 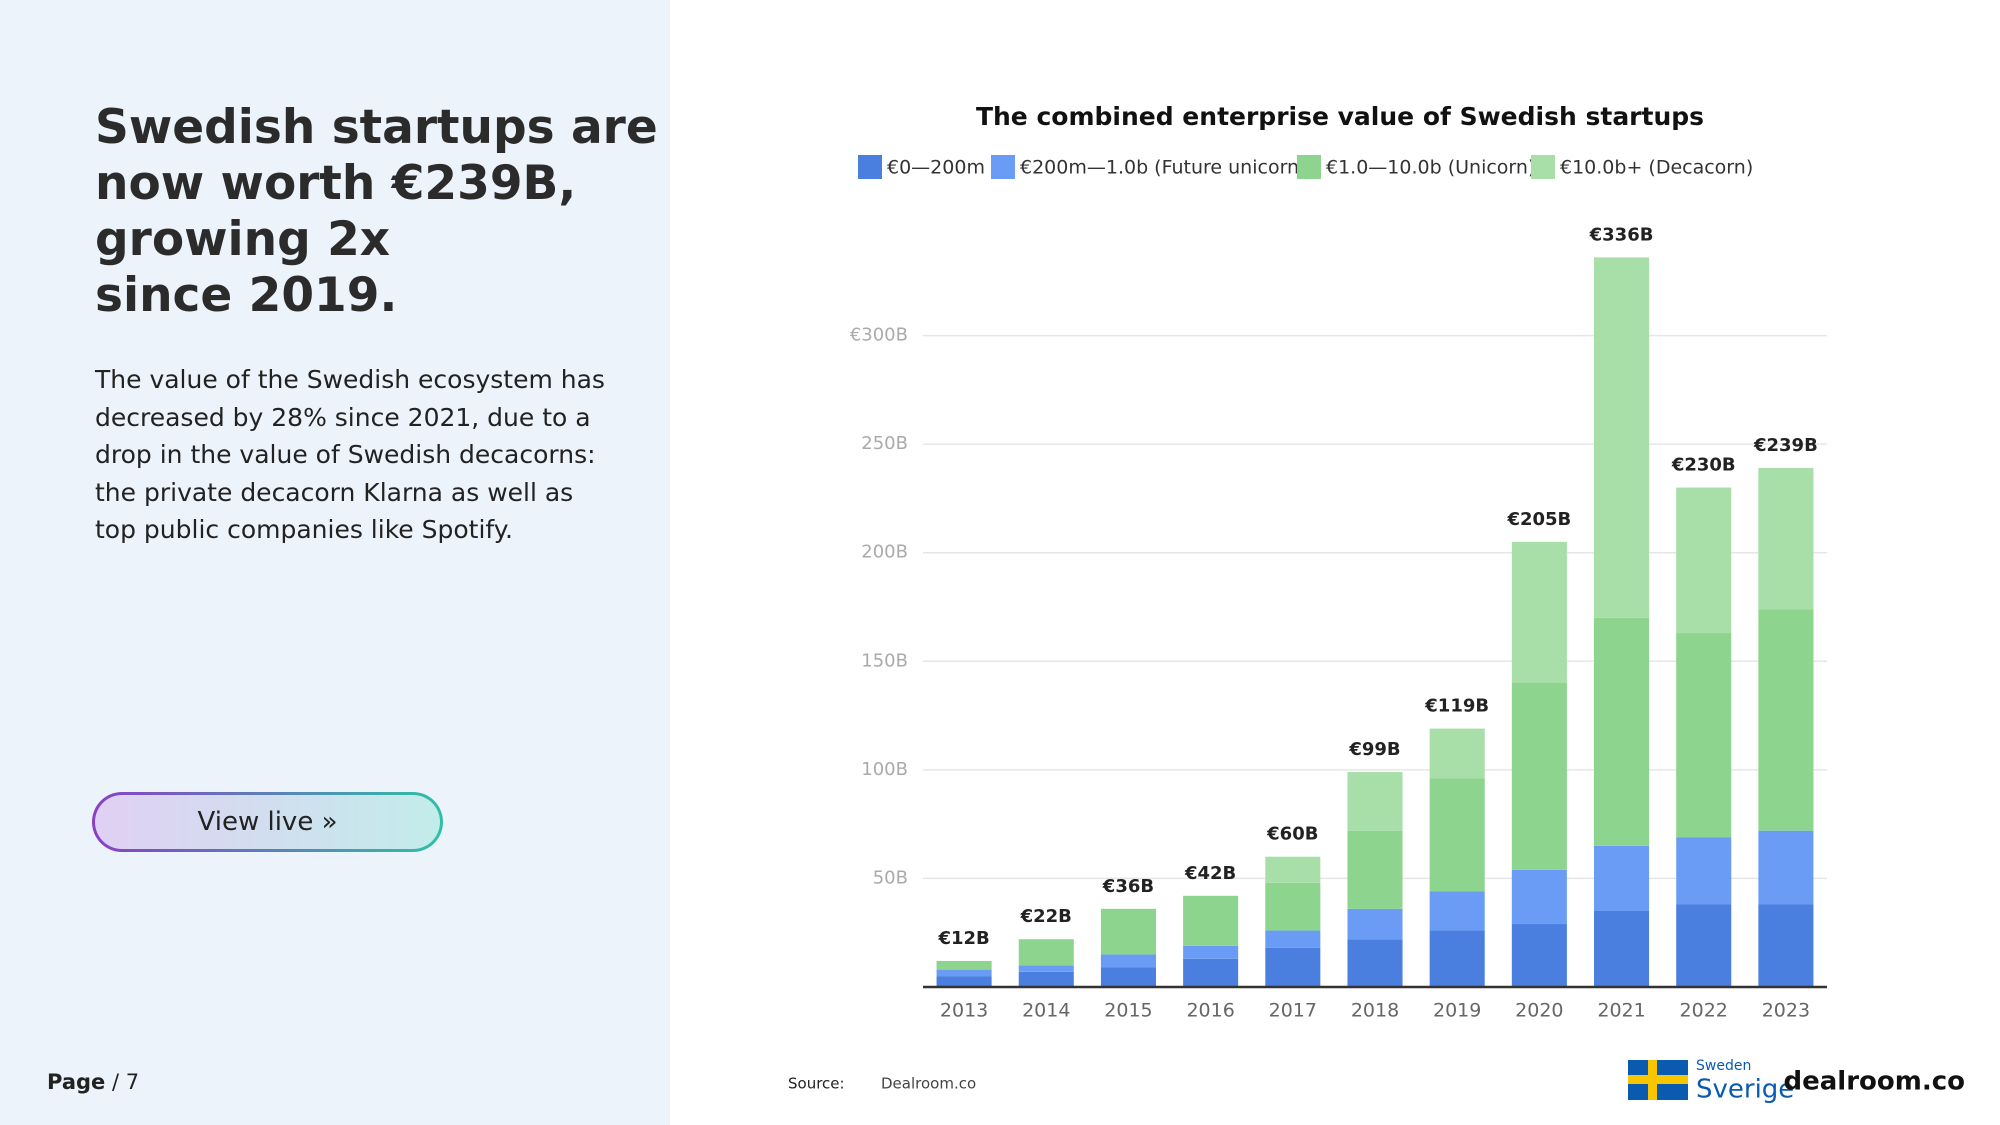 What do you see at coordinates (890, 877) in the screenshot?
I see `y-tick-label: 50B` at bounding box center [890, 877].